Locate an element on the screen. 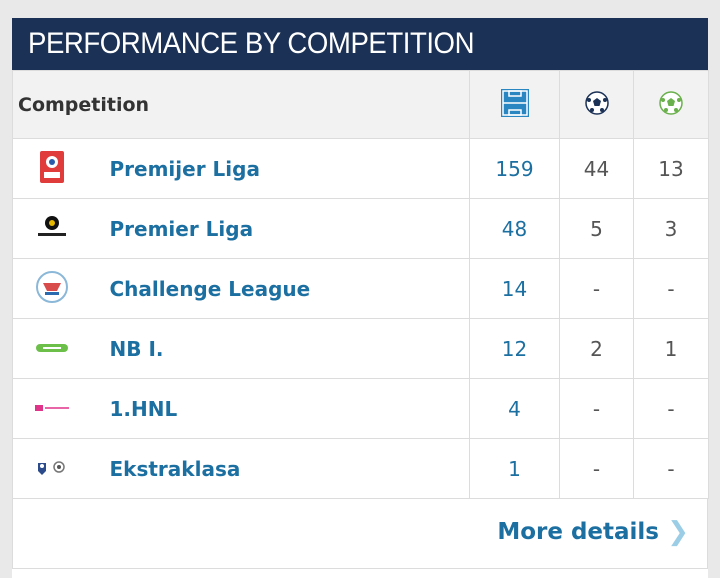  assists-value: 3 is located at coordinates (671, 228).